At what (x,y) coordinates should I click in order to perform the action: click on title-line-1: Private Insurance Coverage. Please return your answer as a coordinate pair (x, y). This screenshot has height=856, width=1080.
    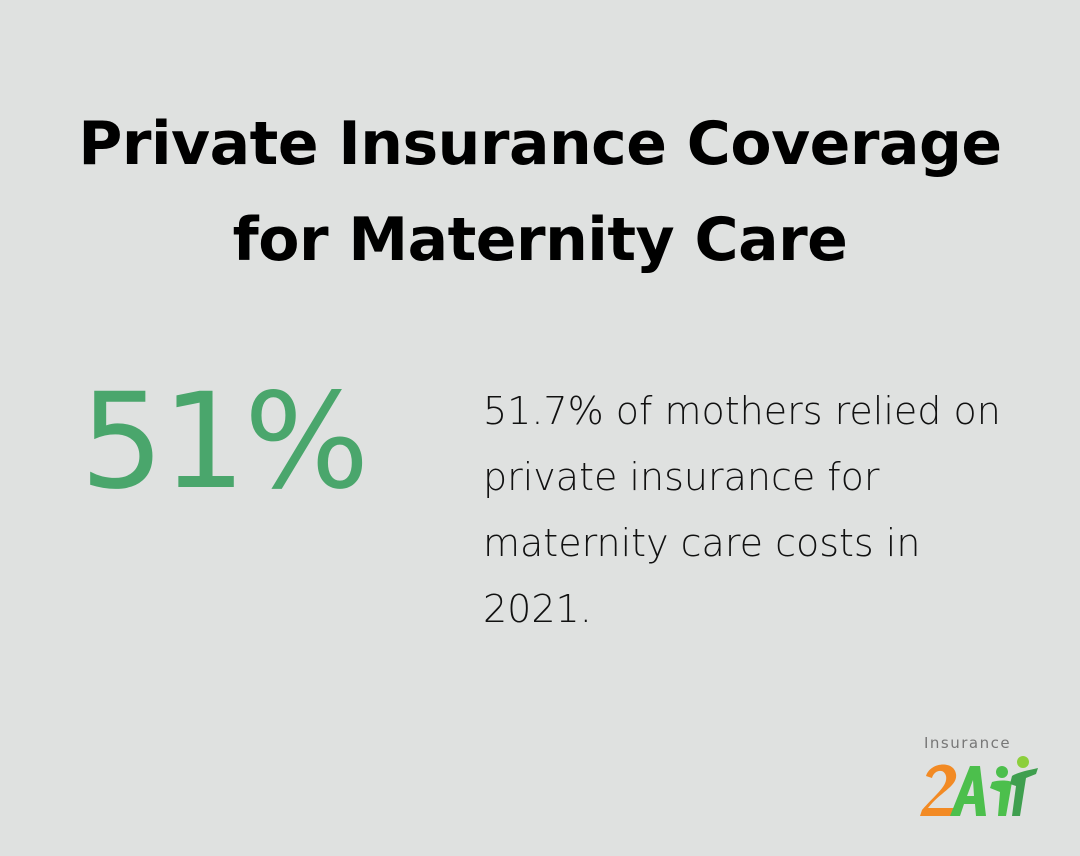
    Looking at the image, I should click on (540, 144).